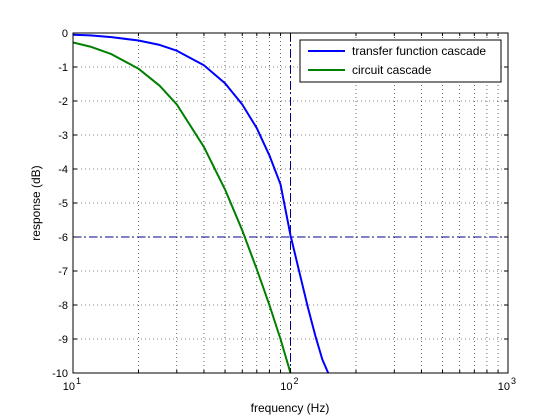  What do you see at coordinates (63, 136) in the screenshot?
I see `y-tick-label: -3` at bounding box center [63, 136].